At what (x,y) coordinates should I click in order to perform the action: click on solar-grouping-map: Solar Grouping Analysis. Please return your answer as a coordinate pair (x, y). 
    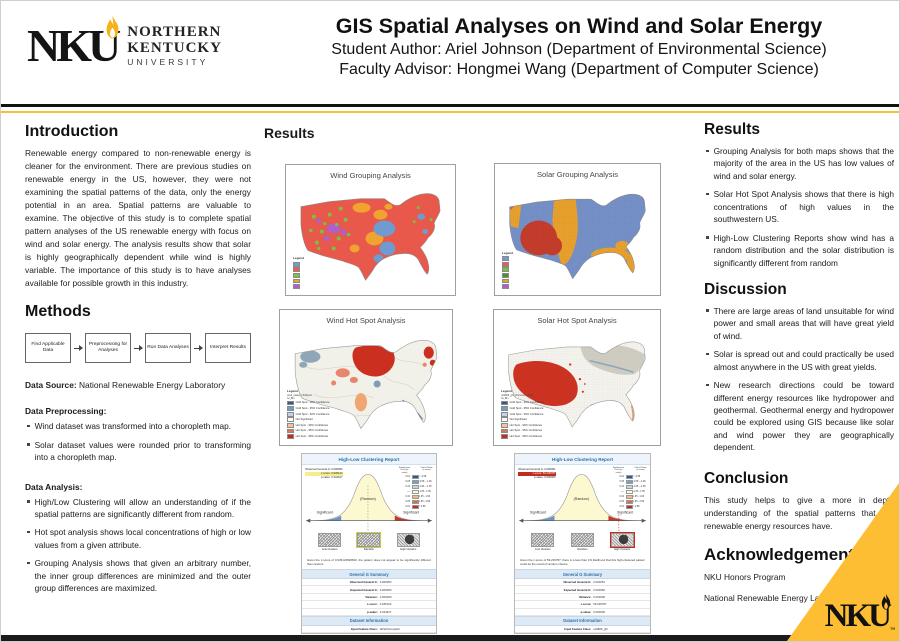
    Looking at the image, I should click on (577, 229).